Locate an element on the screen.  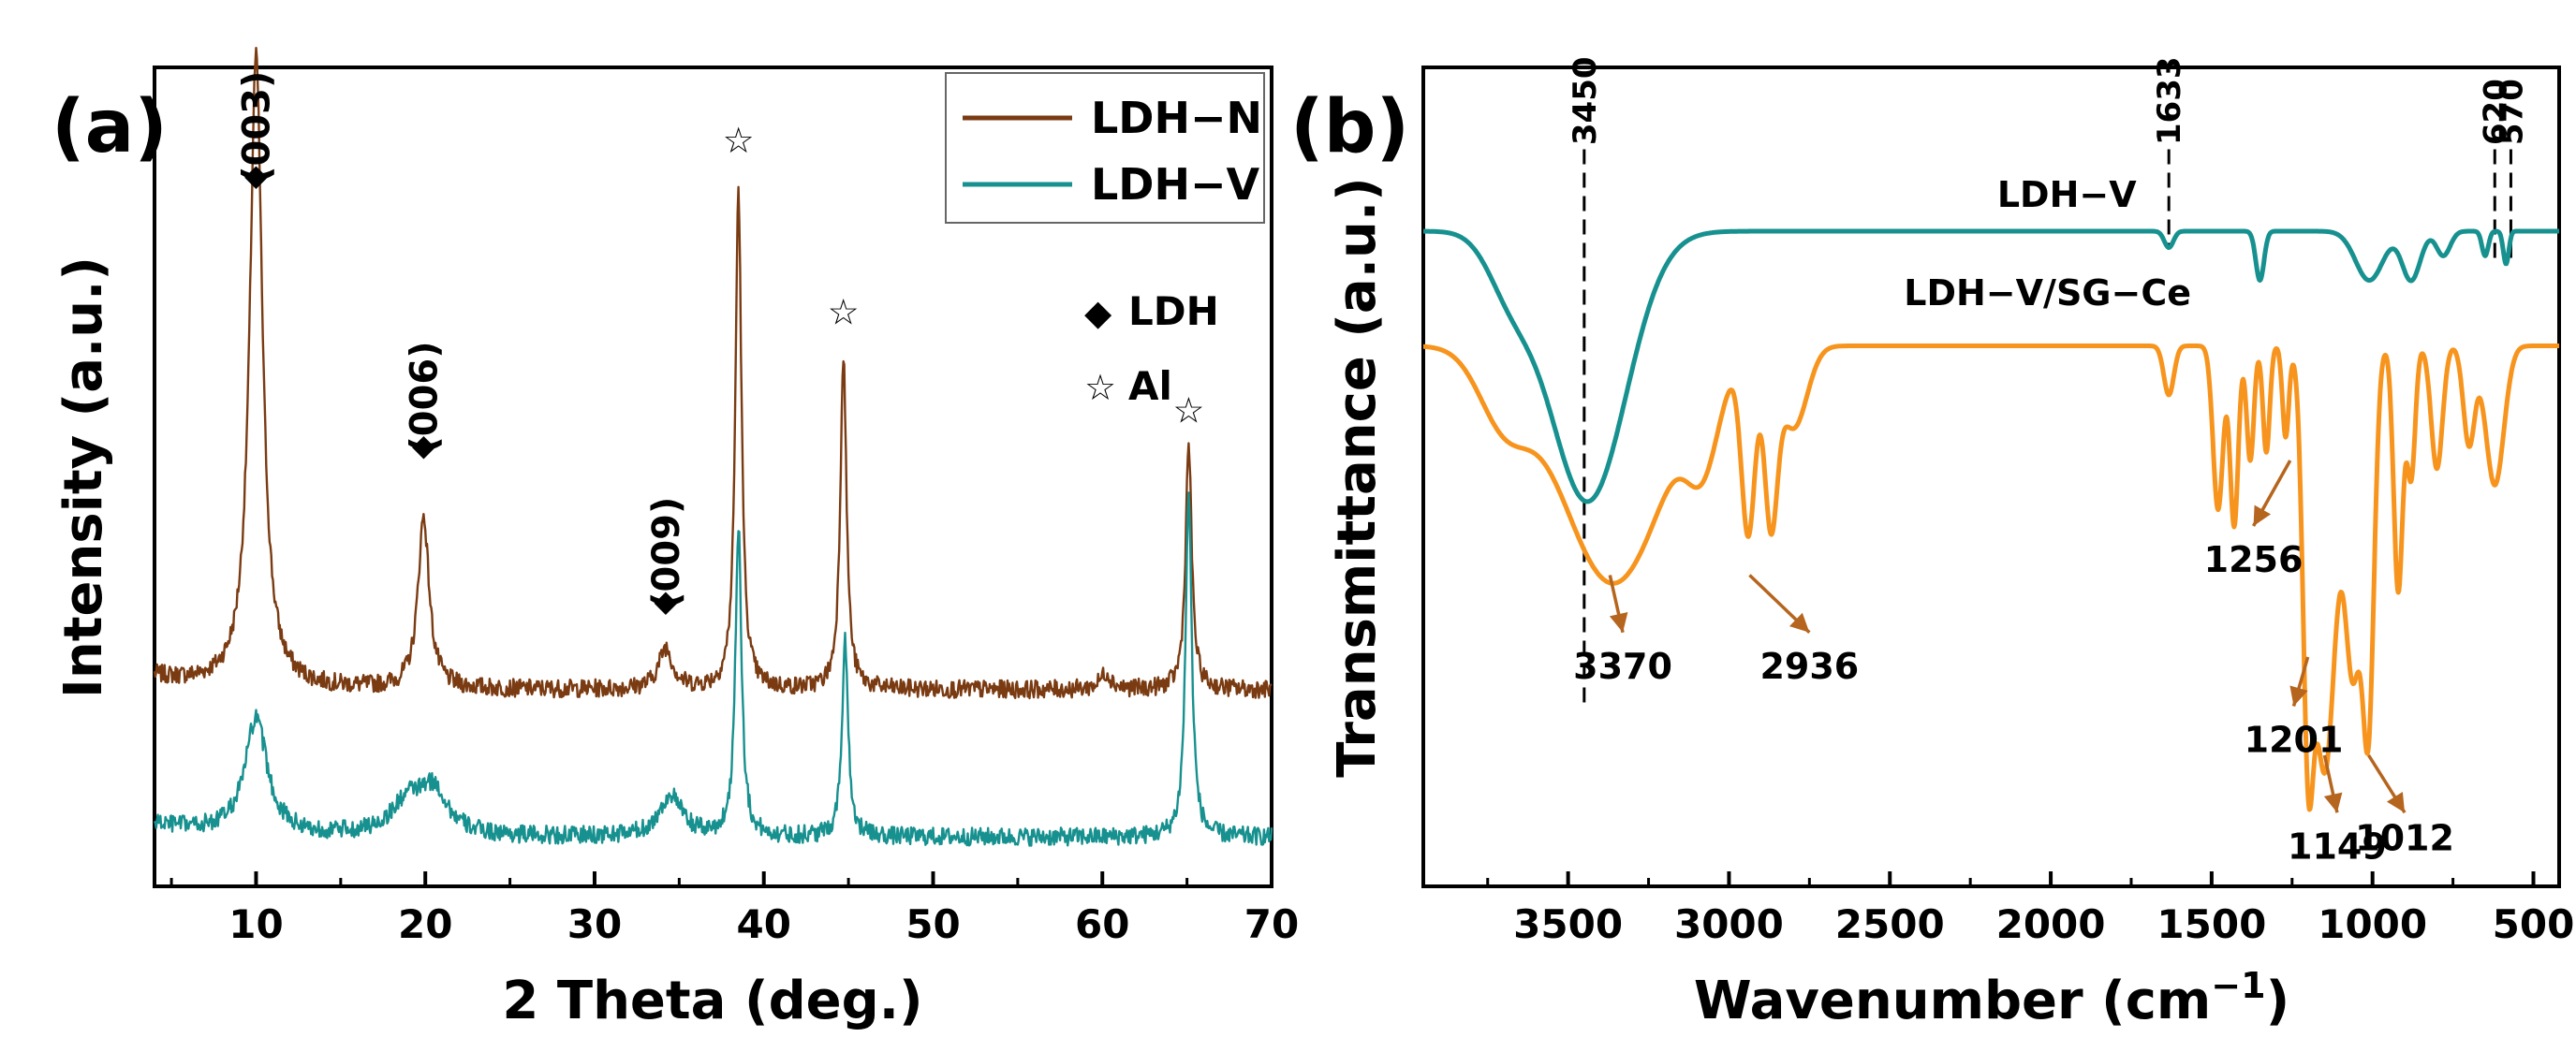
peak-index-label: (009) is located at coordinates (666, 553).